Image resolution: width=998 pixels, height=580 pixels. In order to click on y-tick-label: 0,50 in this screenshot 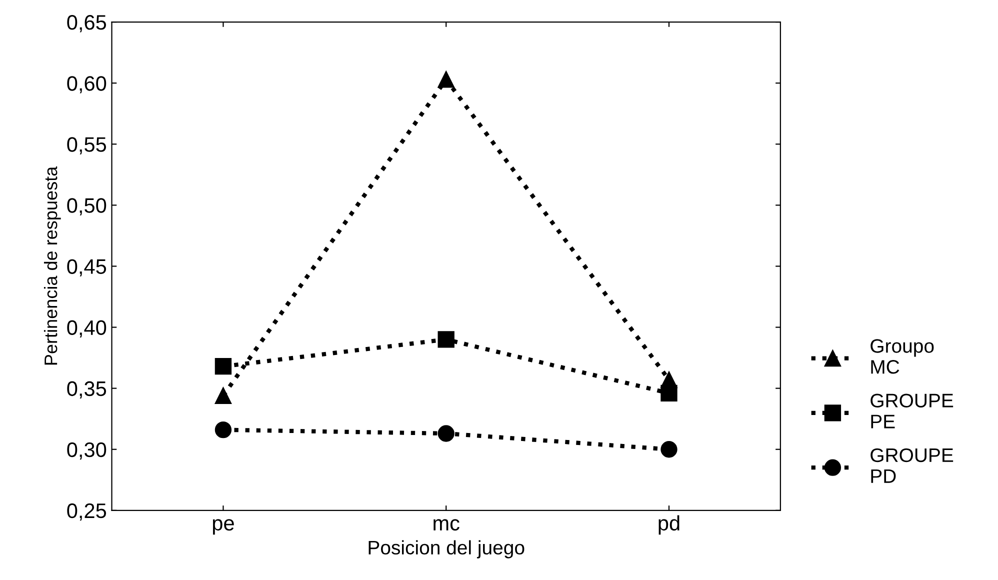, I will do `click(86, 207)`.